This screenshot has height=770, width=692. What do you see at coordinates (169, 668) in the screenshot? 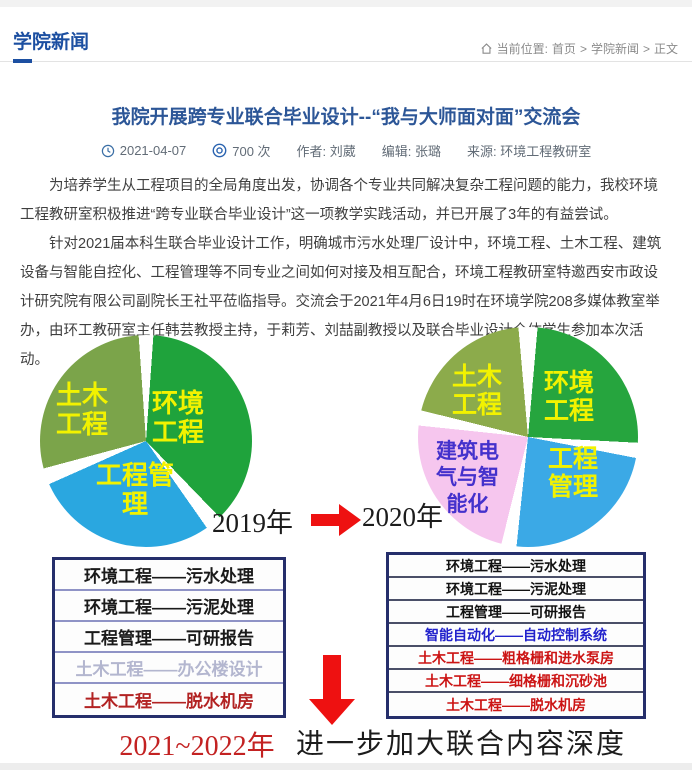
I see `table-row: 土木工程——办公楼设计` at bounding box center [169, 668].